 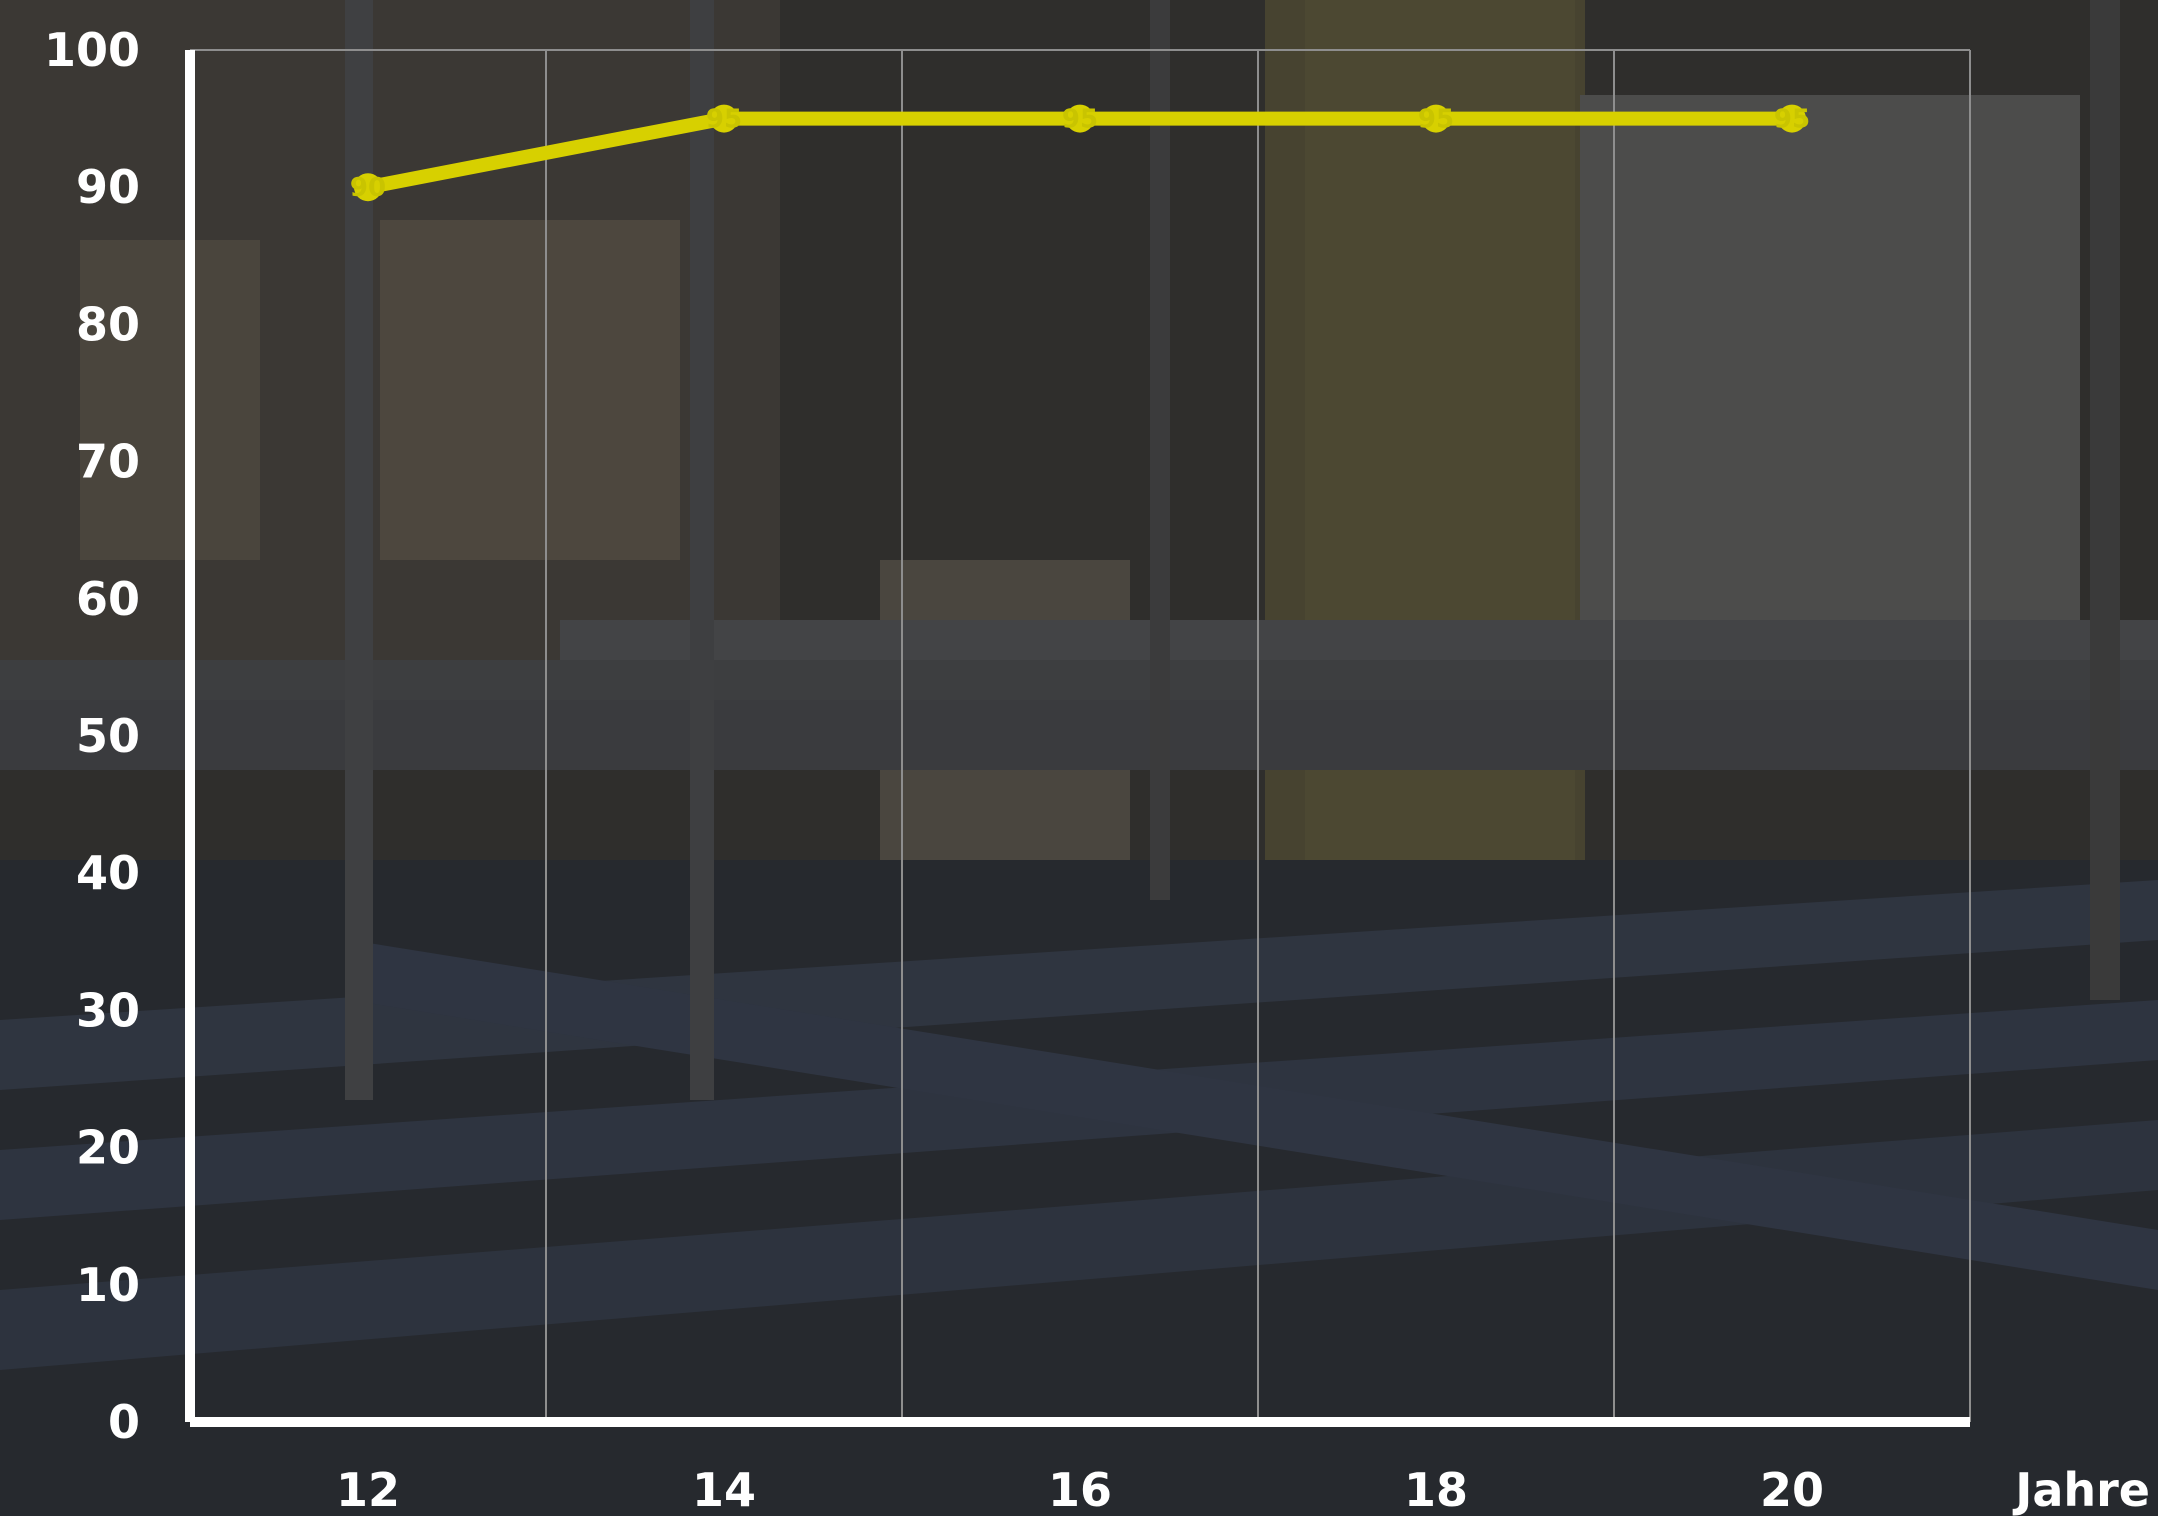 What do you see at coordinates (724, 1489) in the screenshot?
I see `x-tick-label: 14` at bounding box center [724, 1489].